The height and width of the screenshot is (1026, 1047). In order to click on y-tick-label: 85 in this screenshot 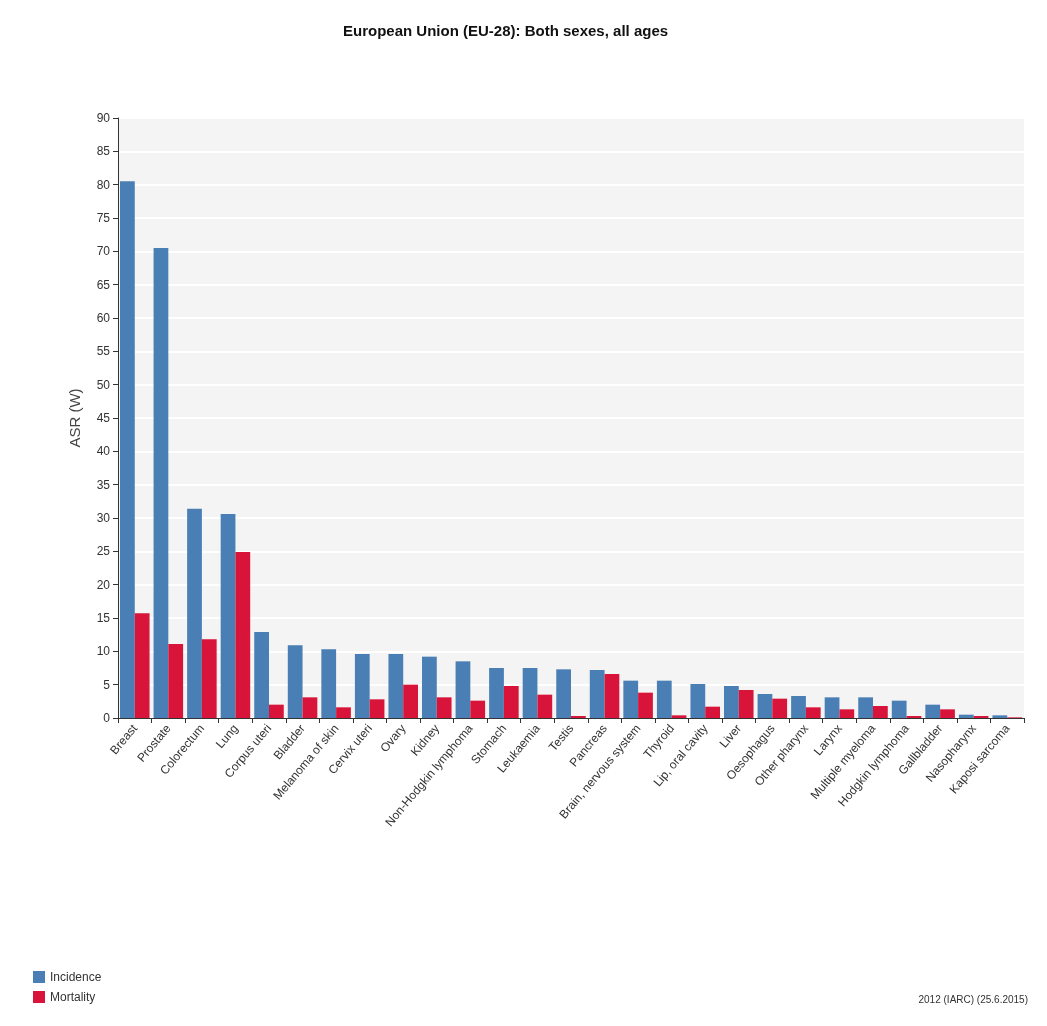, I will do `click(103, 151)`.